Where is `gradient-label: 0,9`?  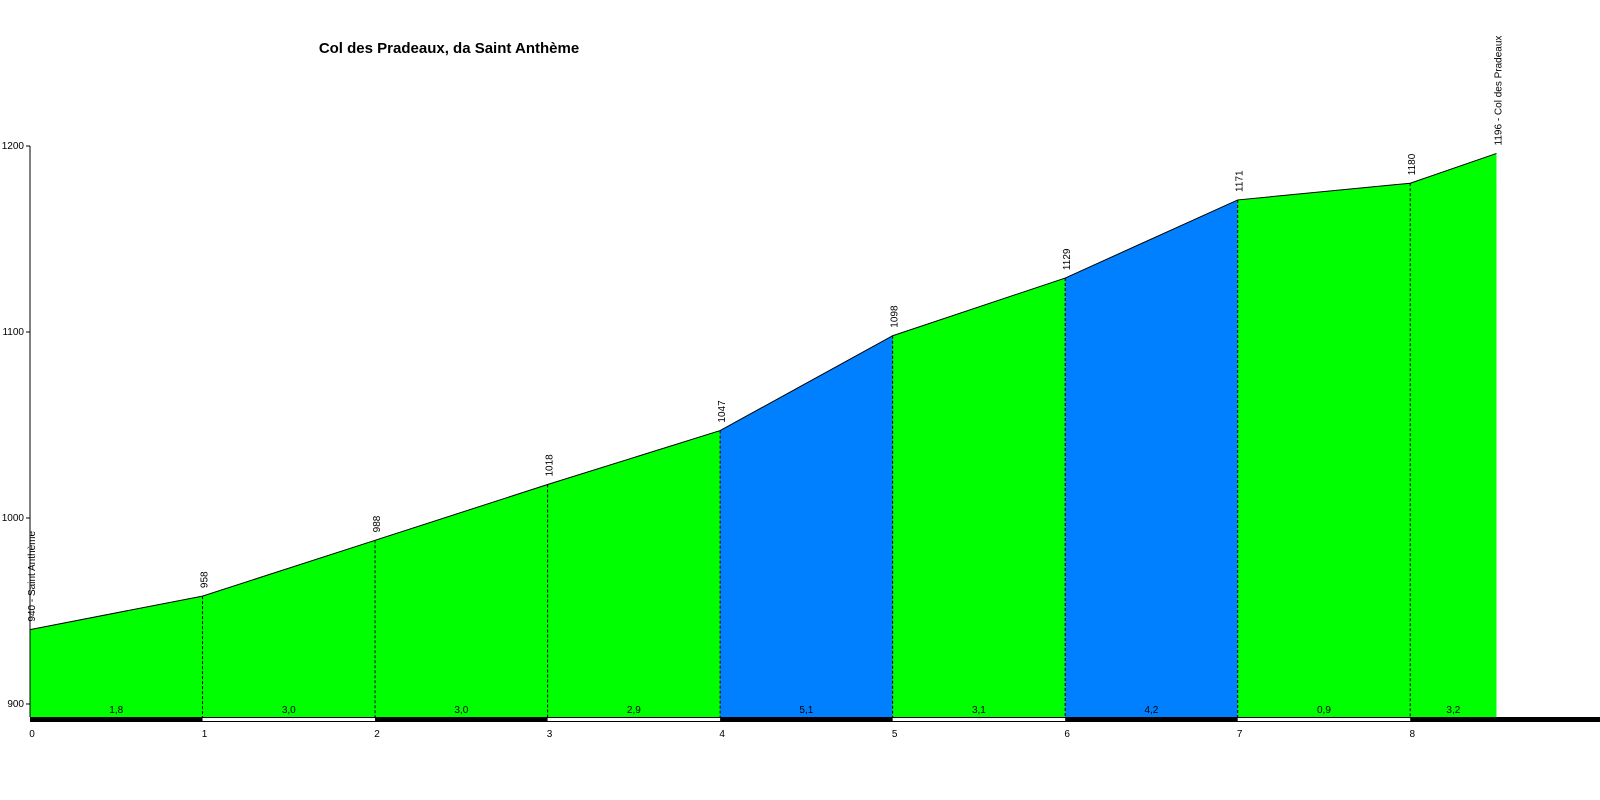 gradient-label: 0,9 is located at coordinates (1324, 710).